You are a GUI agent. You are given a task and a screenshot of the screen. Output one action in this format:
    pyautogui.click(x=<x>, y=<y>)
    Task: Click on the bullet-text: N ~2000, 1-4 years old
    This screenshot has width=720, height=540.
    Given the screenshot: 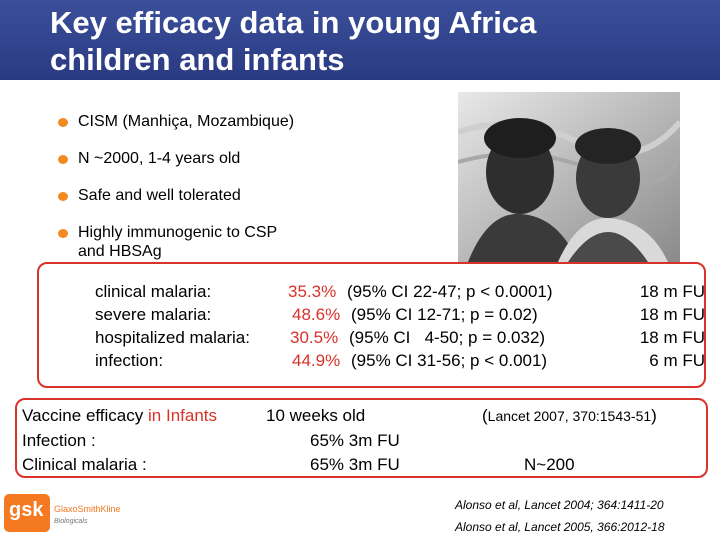 What is the action you would take?
    pyautogui.click(x=159, y=158)
    